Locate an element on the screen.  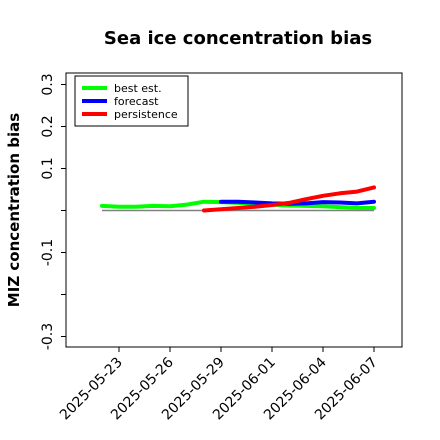
y-tick-label: 0.1 is located at coordinates (48, 168).